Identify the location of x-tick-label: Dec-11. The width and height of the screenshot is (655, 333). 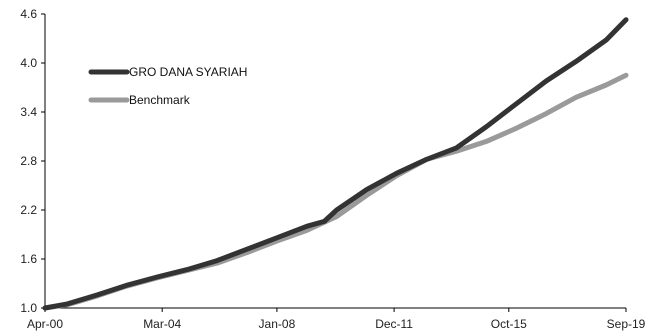
(394, 324).